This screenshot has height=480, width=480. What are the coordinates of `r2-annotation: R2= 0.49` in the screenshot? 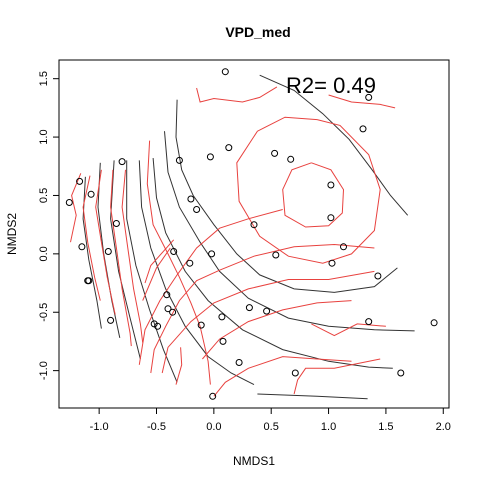 It's located at (331, 85).